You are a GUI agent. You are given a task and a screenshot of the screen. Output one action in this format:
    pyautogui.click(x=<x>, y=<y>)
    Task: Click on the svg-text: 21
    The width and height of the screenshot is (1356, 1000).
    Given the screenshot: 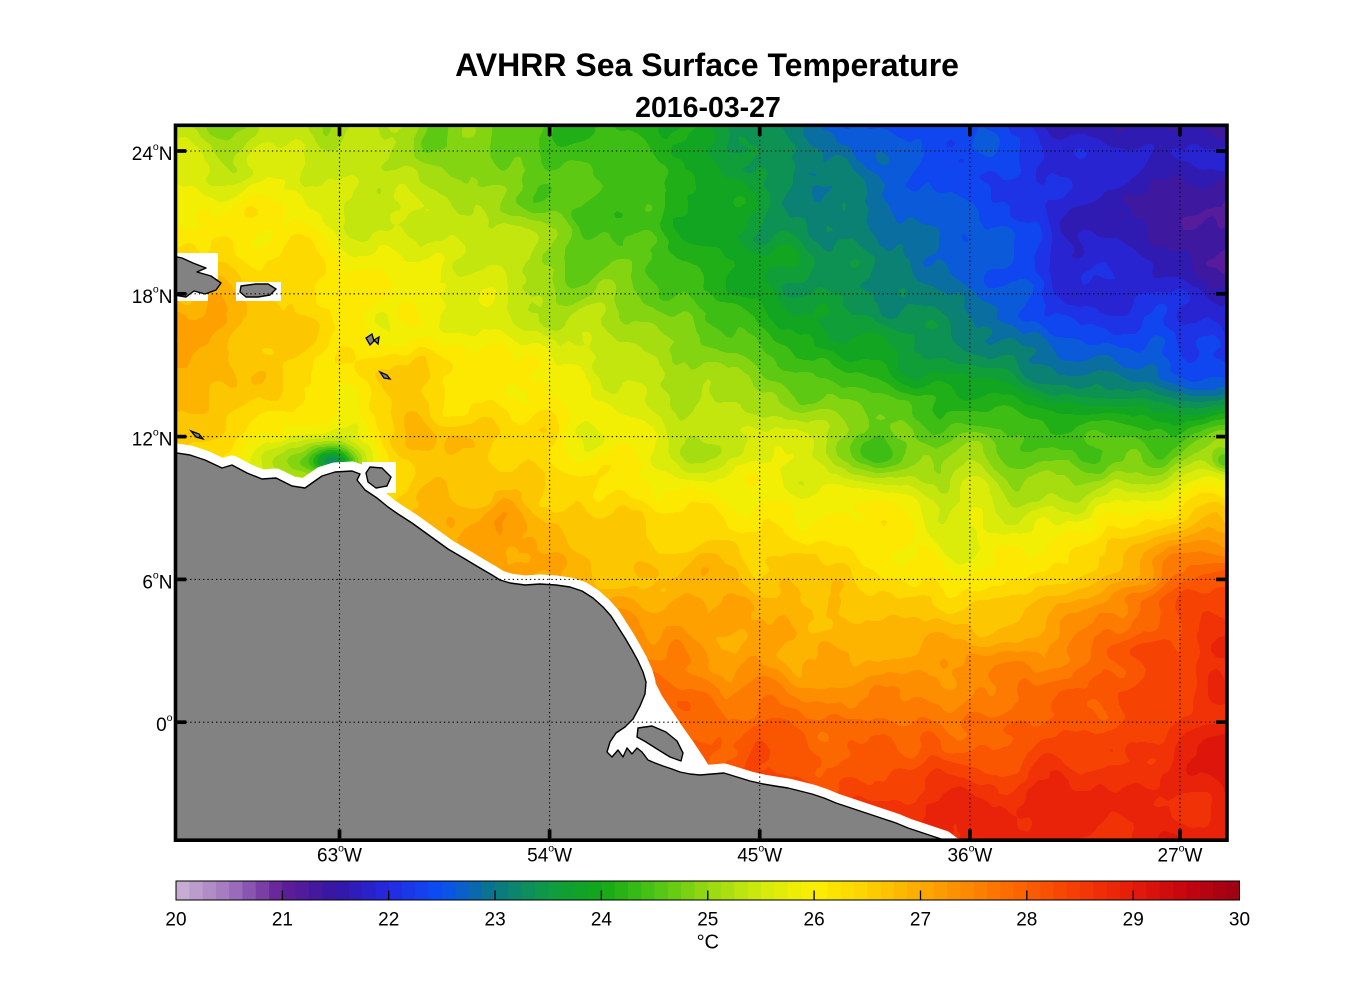 What is the action you would take?
    pyautogui.click(x=282, y=919)
    